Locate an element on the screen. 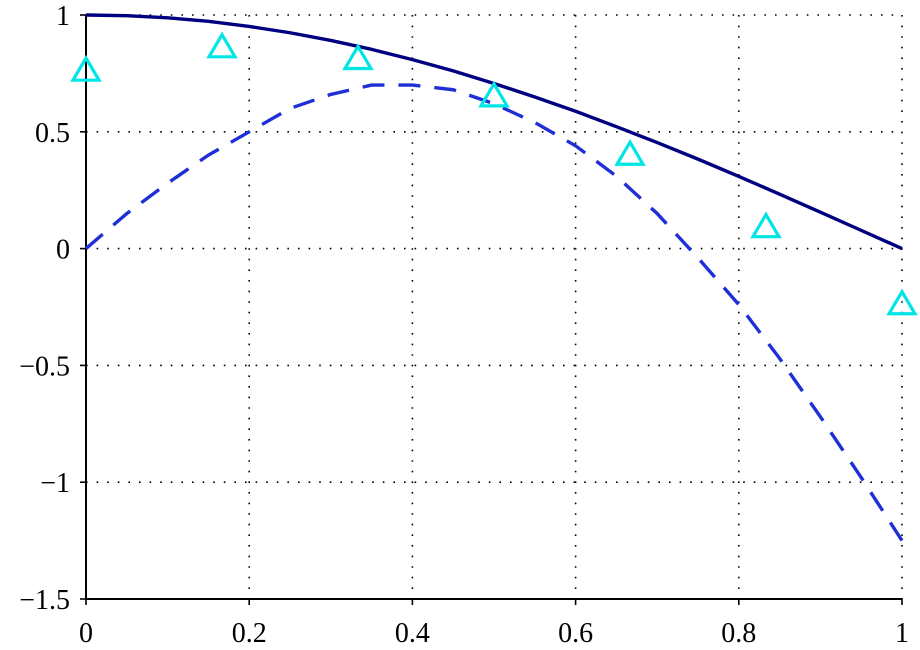 The width and height of the screenshot is (920, 650). y-tick-label: 1 is located at coordinates (63, 16).